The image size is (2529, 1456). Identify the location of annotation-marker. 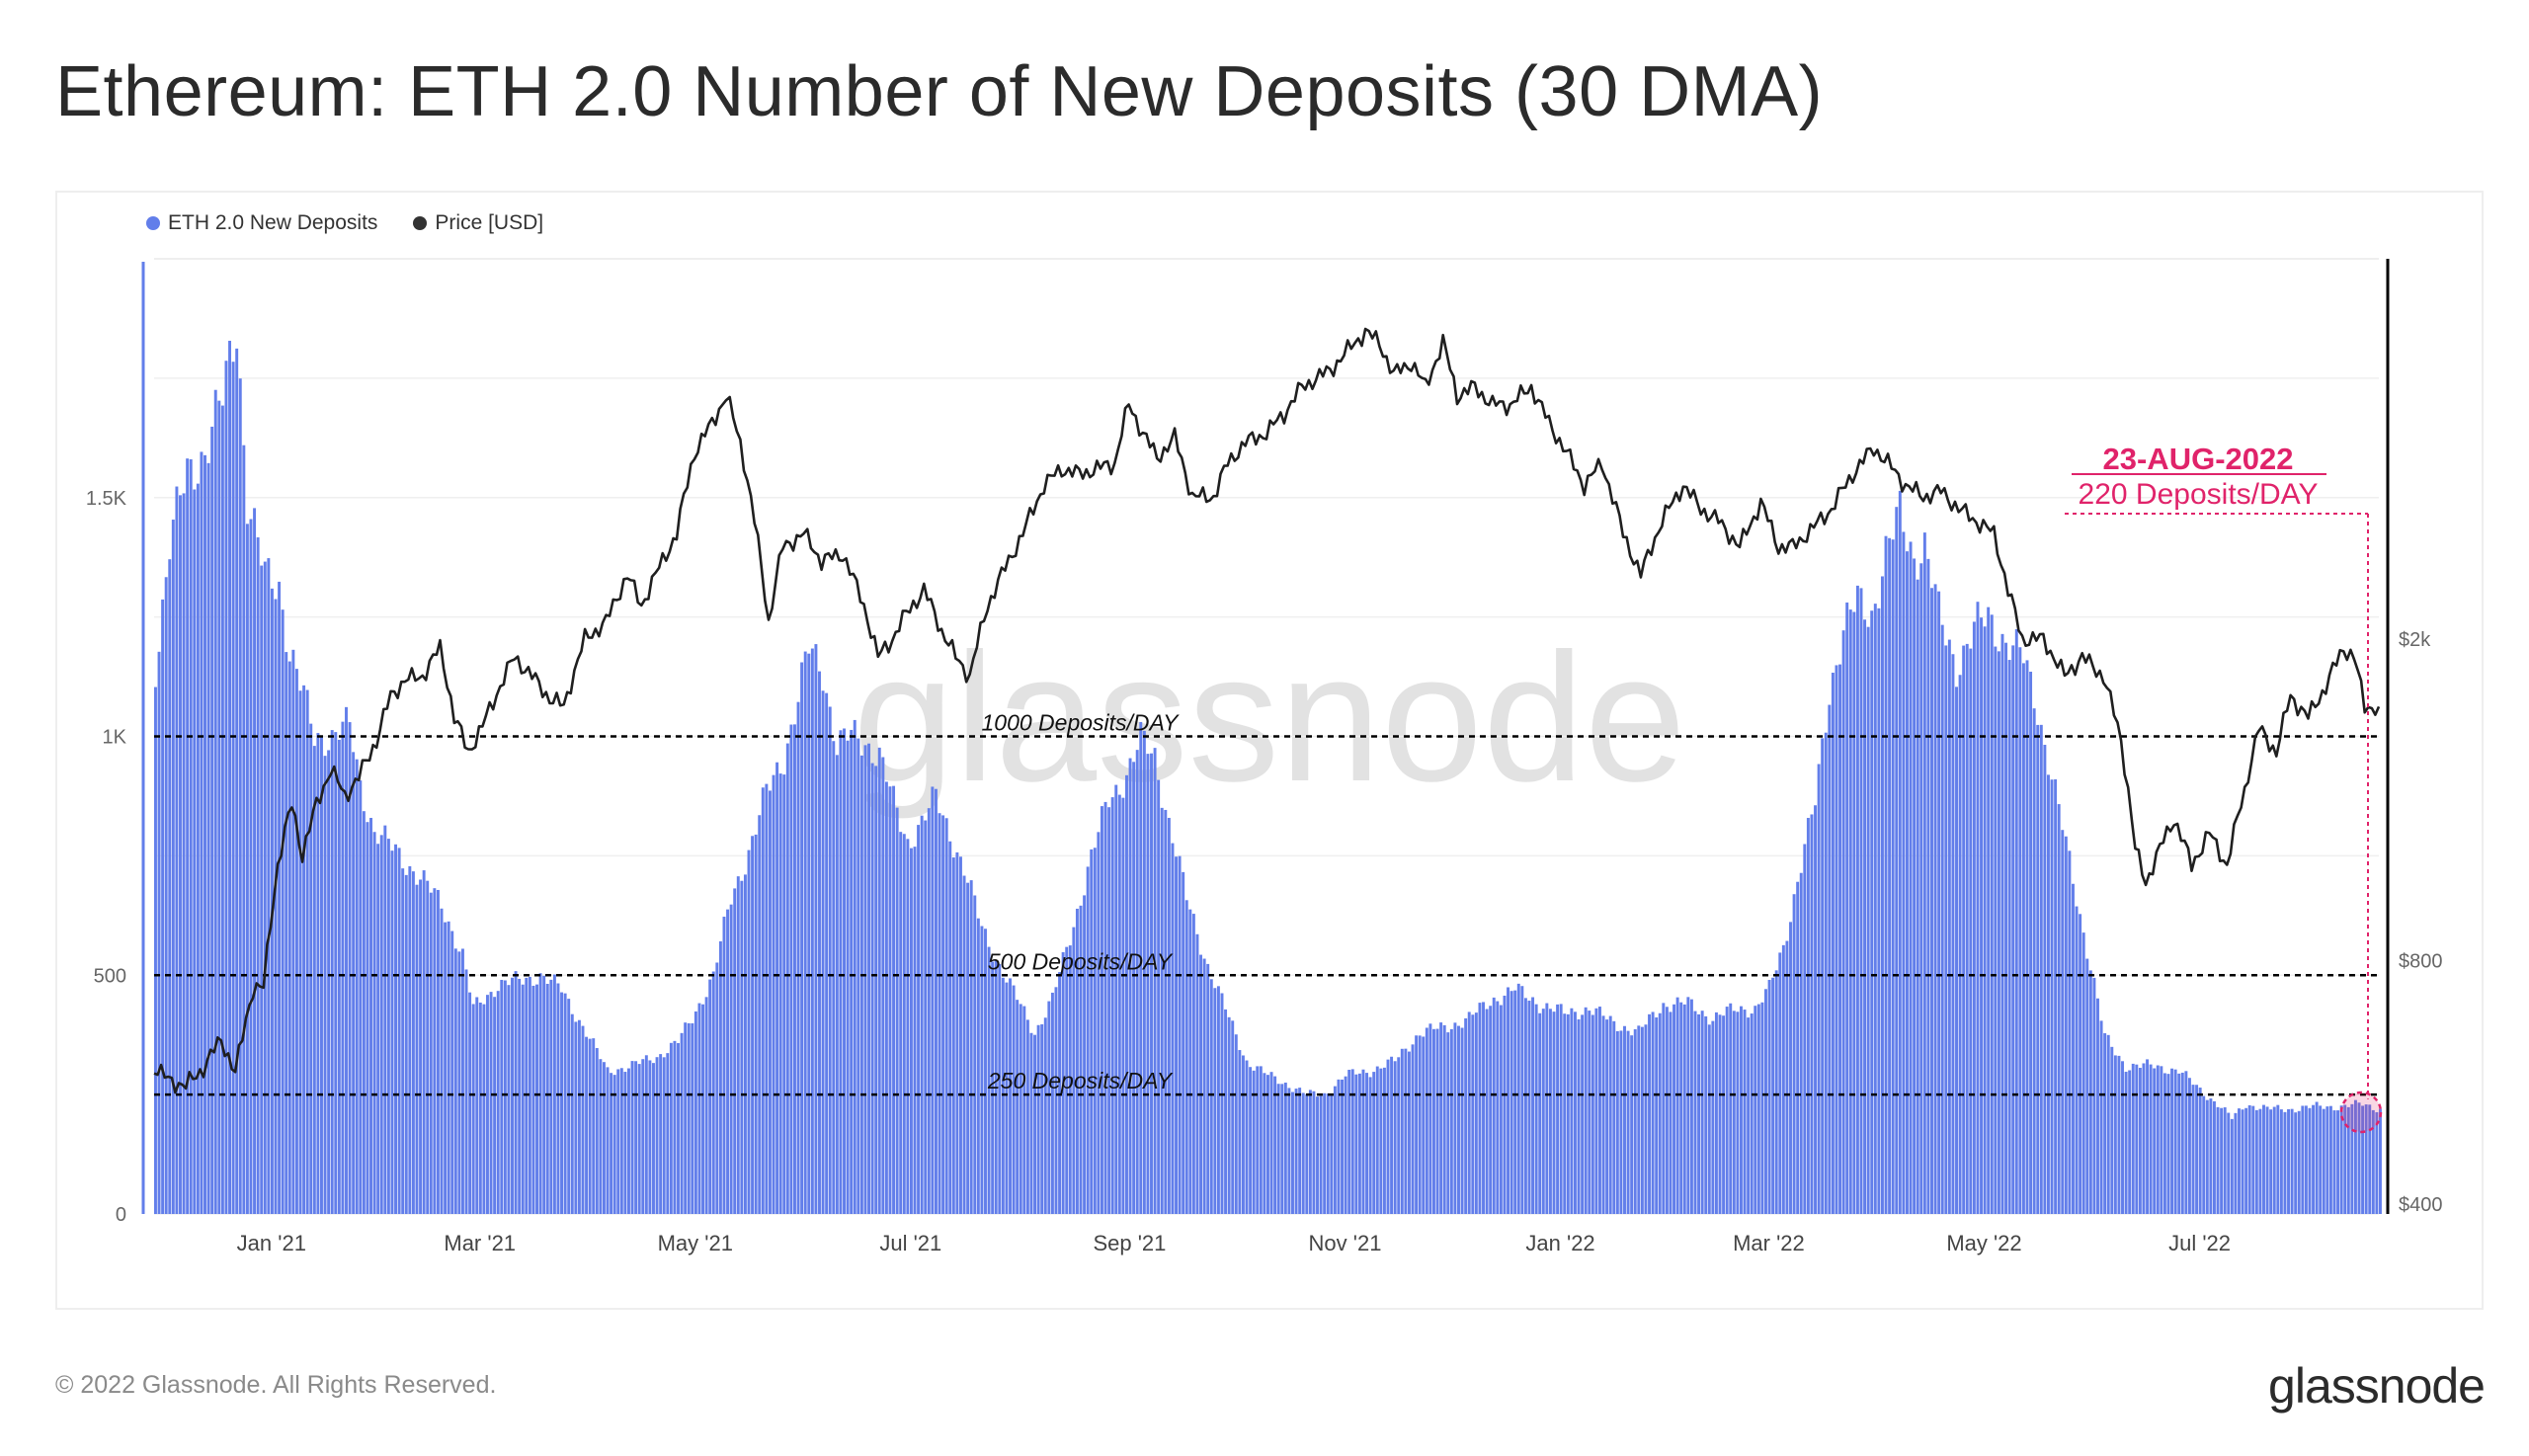
(2361, 1112).